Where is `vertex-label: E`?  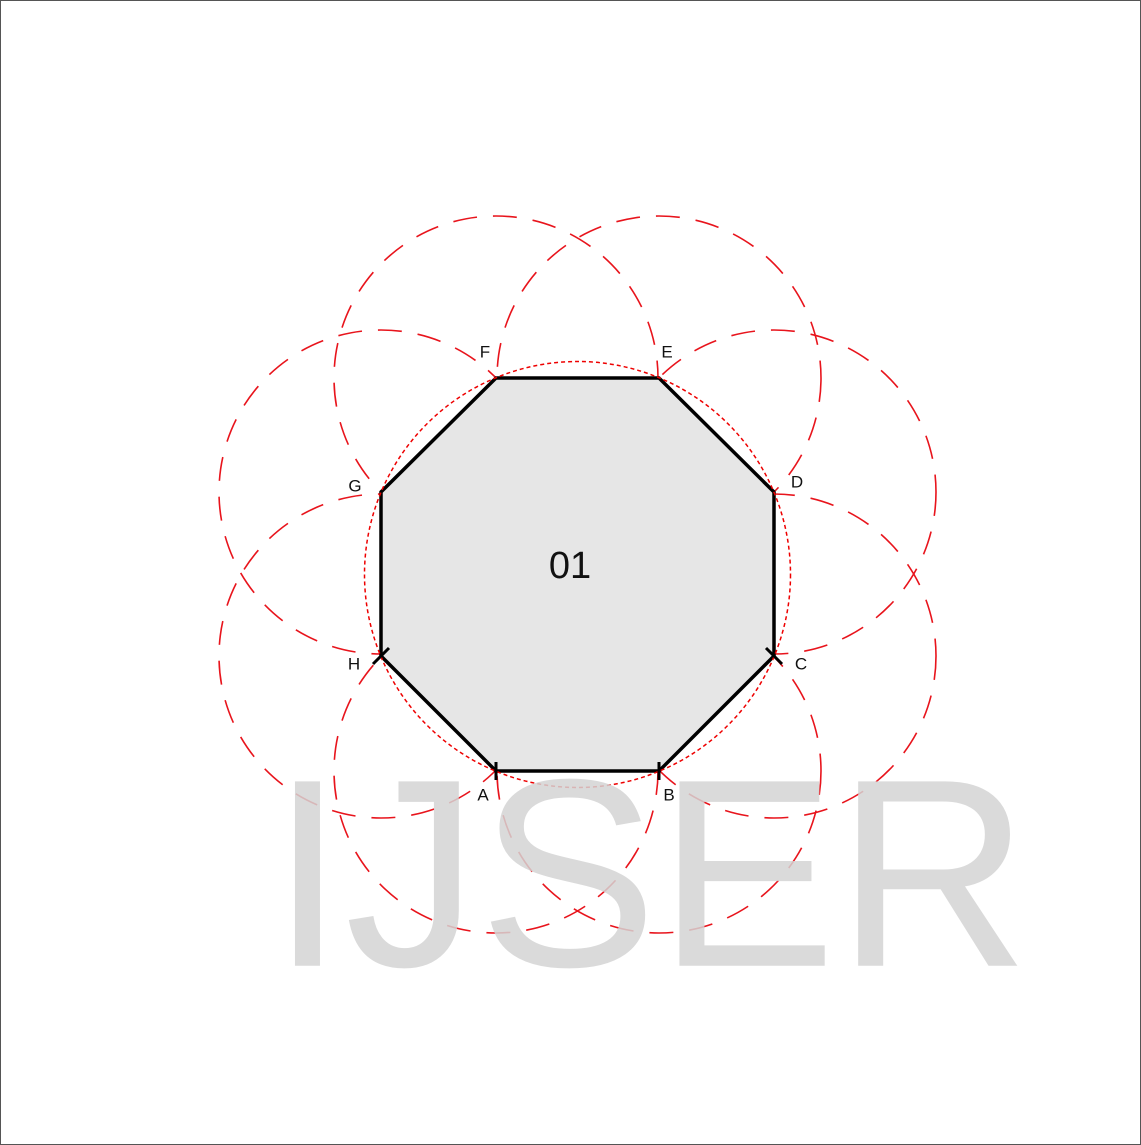
vertex-label: E is located at coordinates (666, 351).